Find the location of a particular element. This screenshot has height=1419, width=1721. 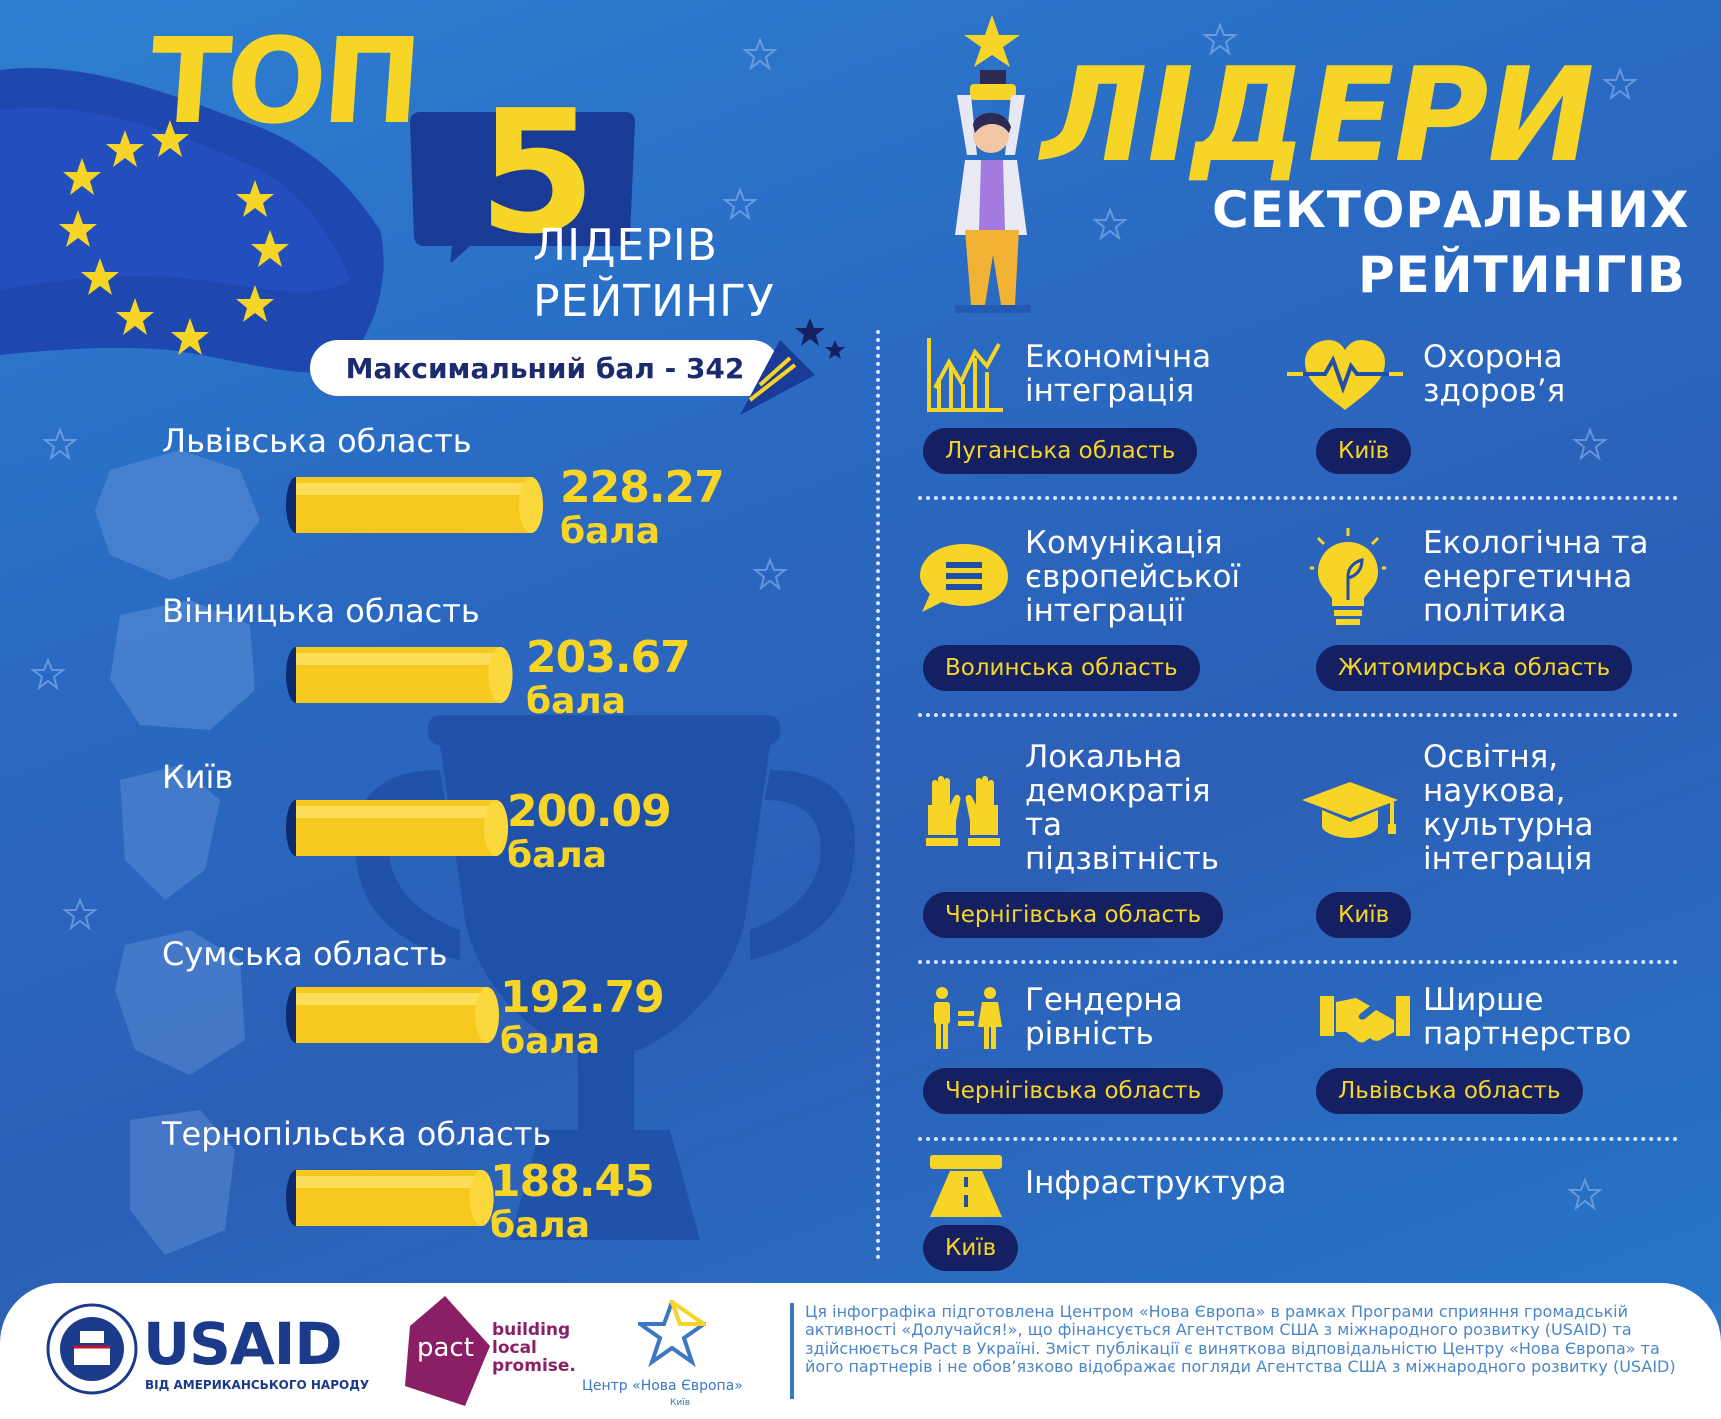

svg-text: pact is located at coordinates (445, 1348).